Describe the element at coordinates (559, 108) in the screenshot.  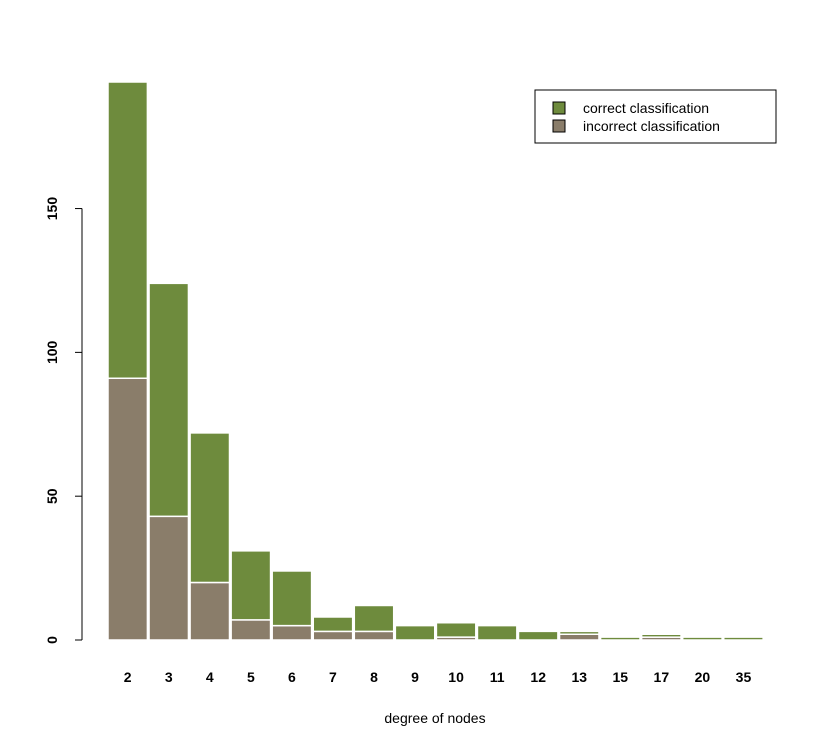
I see `legend-swatch-correct` at that location.